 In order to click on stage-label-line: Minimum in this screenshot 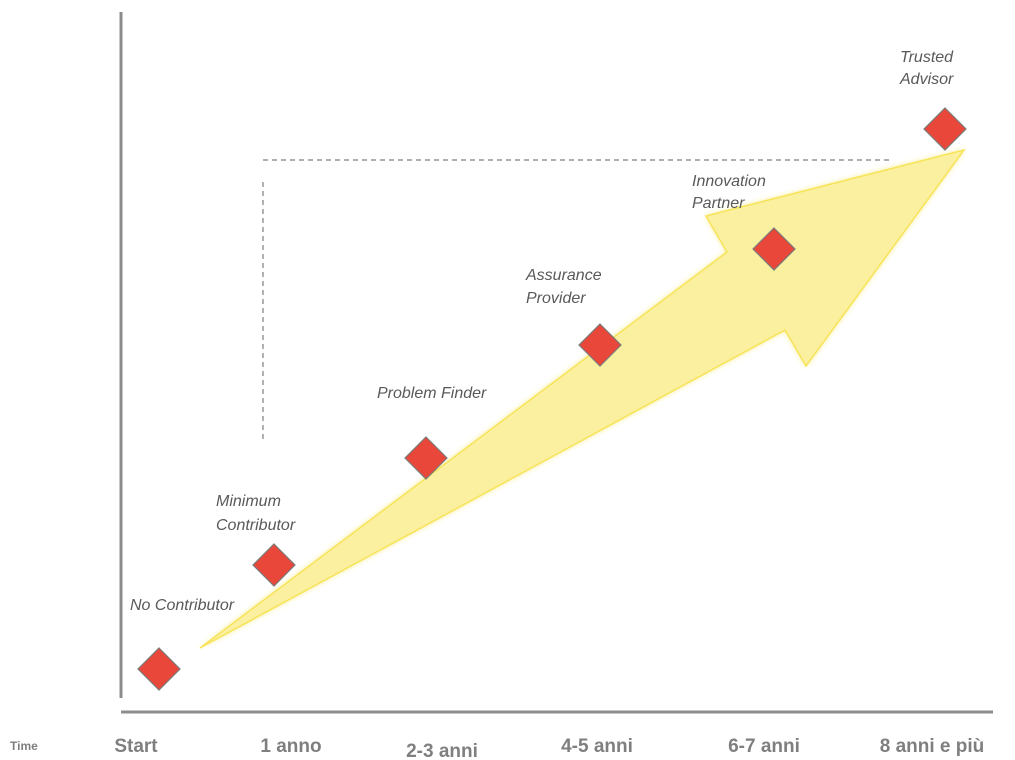, I will do `click(248, 501)`.